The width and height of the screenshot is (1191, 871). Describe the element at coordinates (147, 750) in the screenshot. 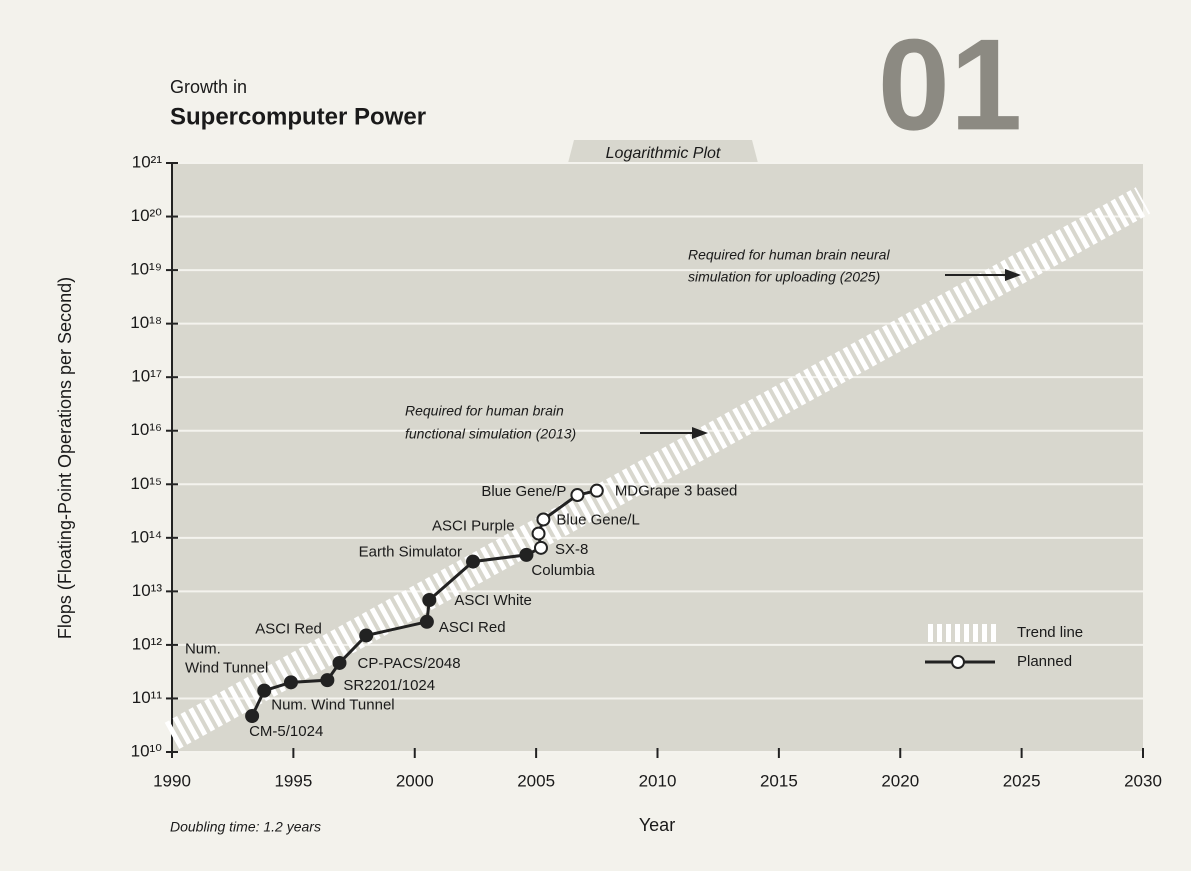

I see `y-tick-label: 10¹⁰` at that location.